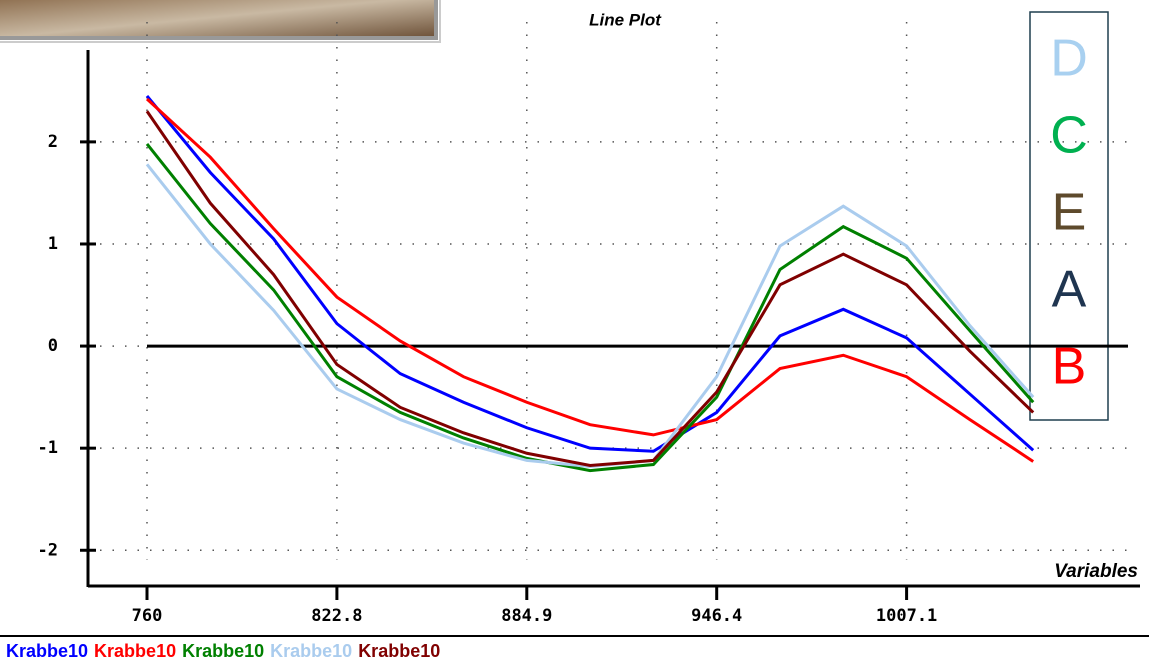 Image resolution: width=1149 pixels, height=664 pixels. Describe the element at coordinates (1069, 367) in the screenshot. I see `annotation: B` at that location.